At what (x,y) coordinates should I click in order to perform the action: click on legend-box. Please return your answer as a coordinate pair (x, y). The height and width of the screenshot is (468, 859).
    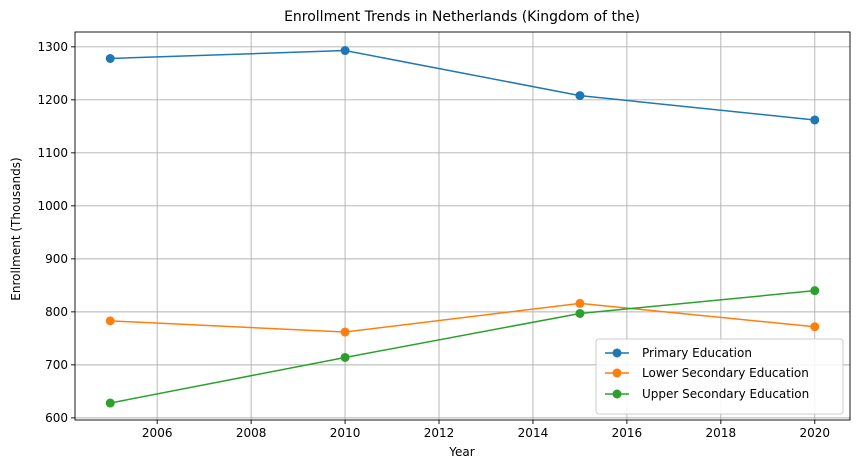
    Looking at the image, I should click on (719, 376).